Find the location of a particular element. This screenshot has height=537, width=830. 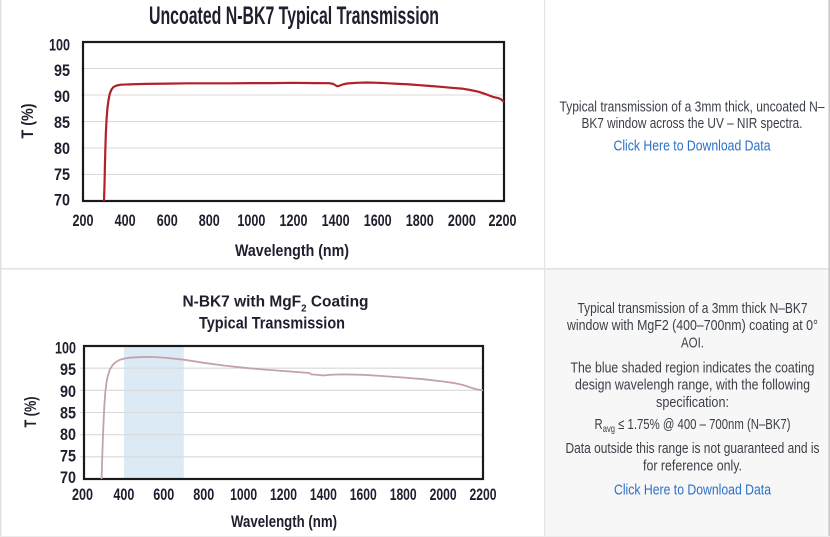

svg-text: for reference only. is located at coordinates (692, 467).